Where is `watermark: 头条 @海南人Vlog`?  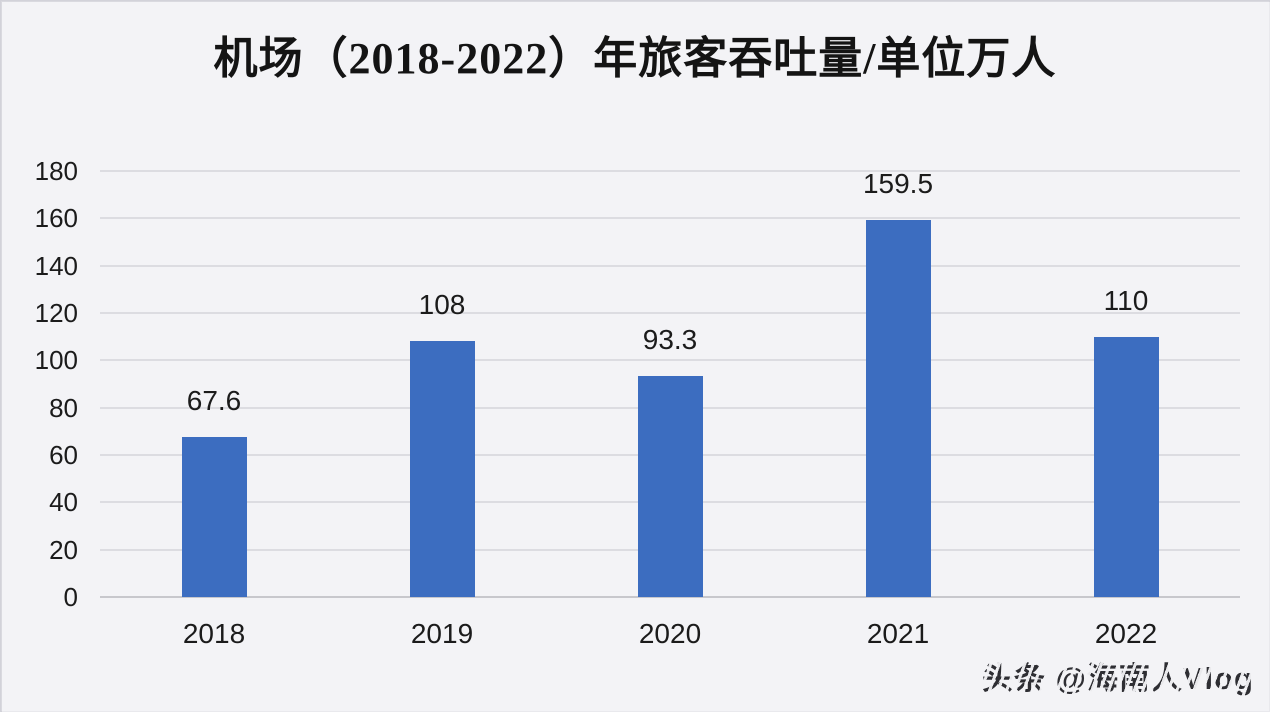
watermark: 头条 @海南人Vlog is located at coordinates (1118, 675).